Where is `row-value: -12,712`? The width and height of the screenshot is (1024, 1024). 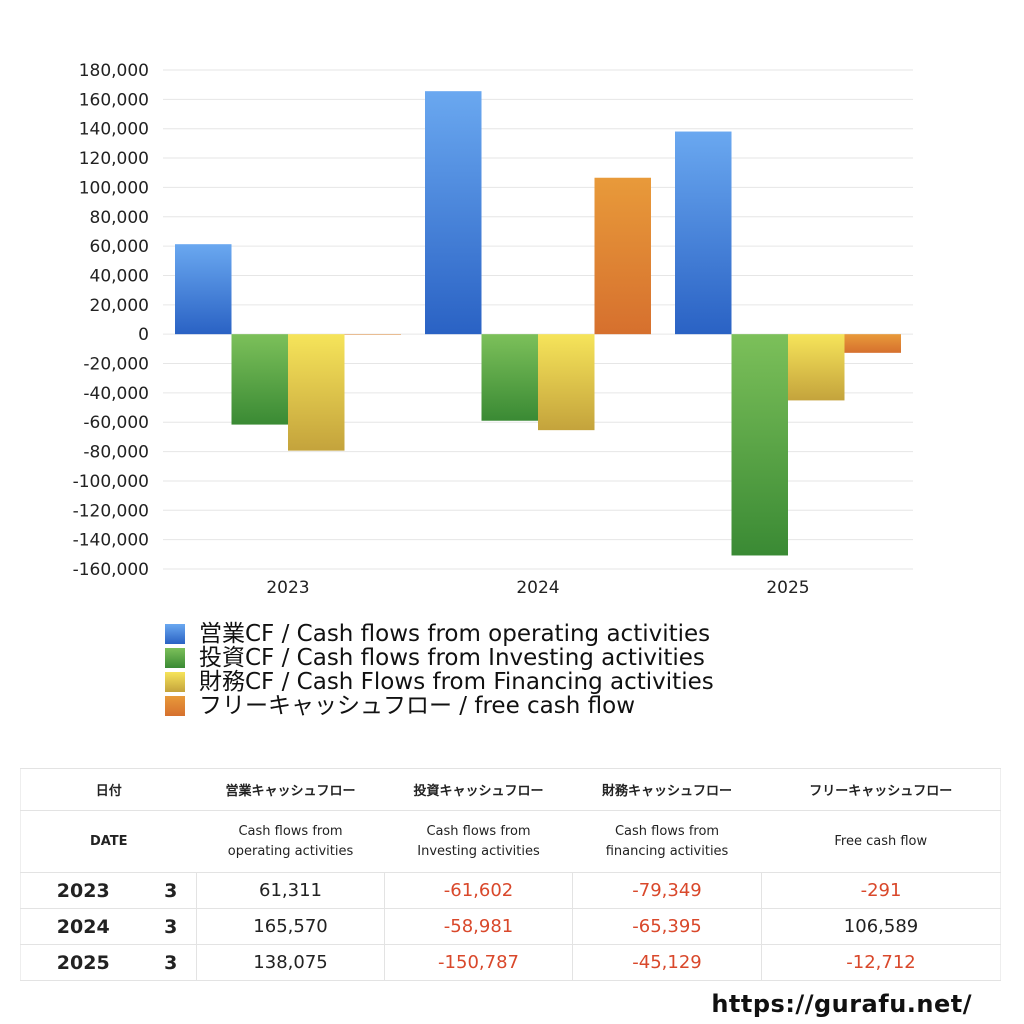 row-value: -12,712 is located at coordinates (881, 962).